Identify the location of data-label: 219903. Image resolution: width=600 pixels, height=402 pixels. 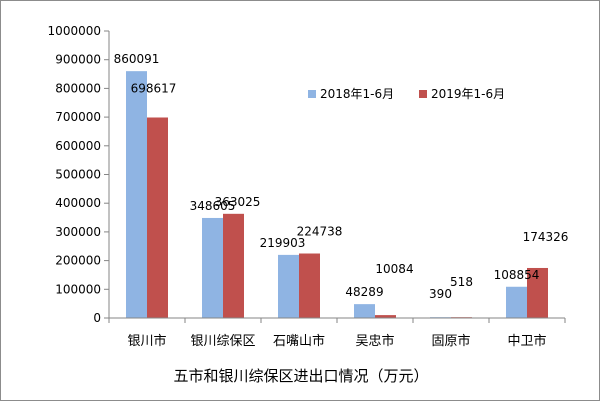
(283, 243).